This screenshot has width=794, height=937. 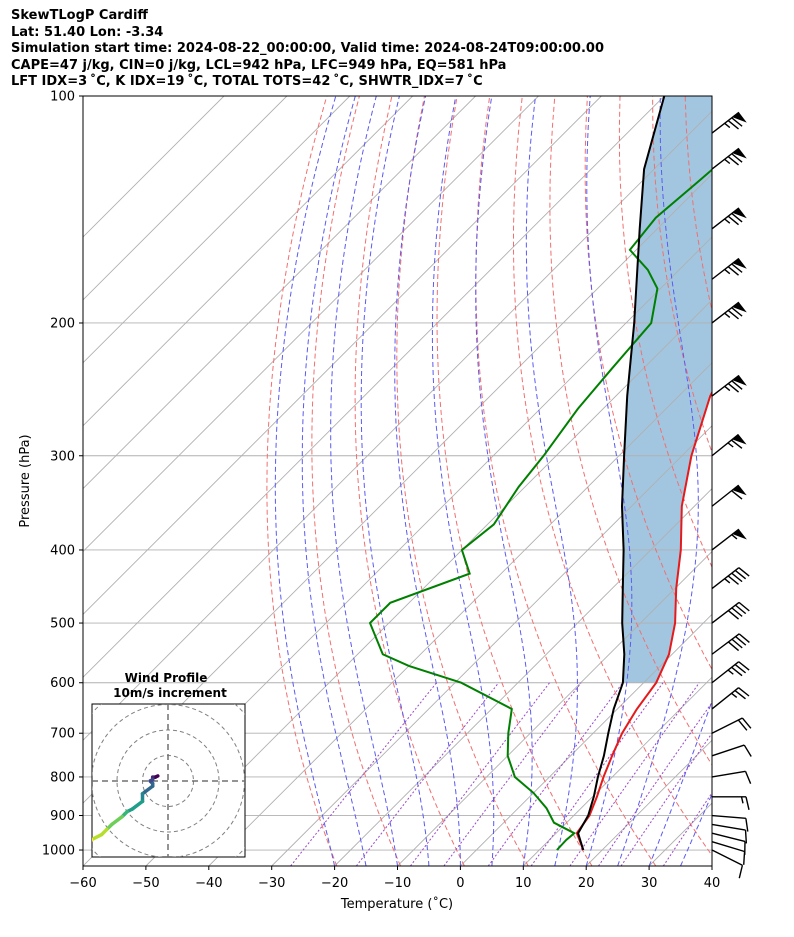 I want to click on x-axis-label: Temperature (˚C), so click(x=396, y=904).